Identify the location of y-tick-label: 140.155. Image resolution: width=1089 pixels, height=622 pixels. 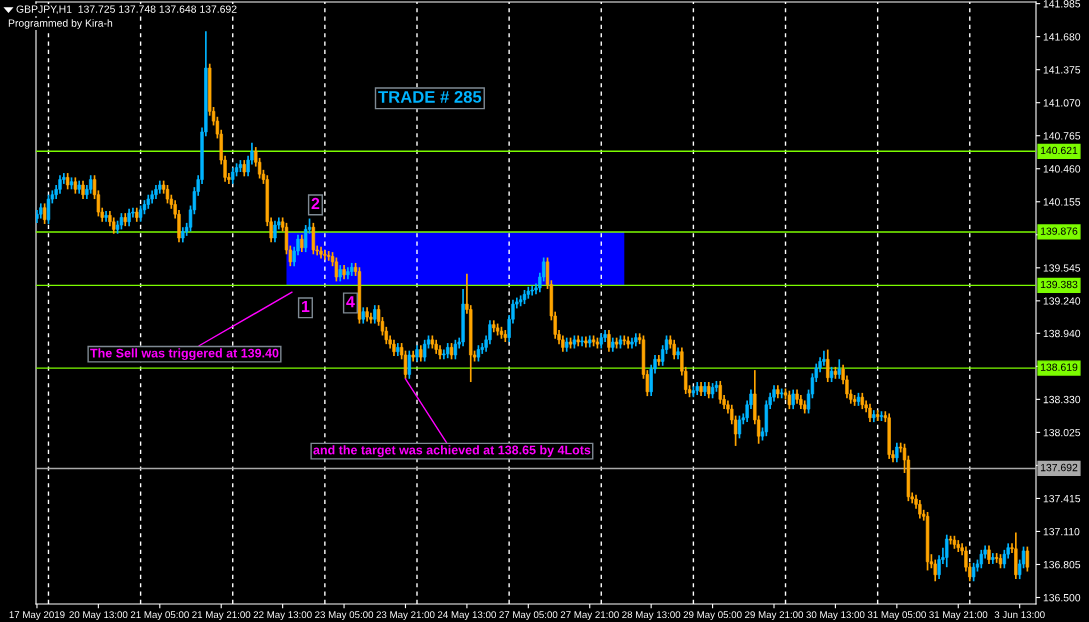
(1062, 202).